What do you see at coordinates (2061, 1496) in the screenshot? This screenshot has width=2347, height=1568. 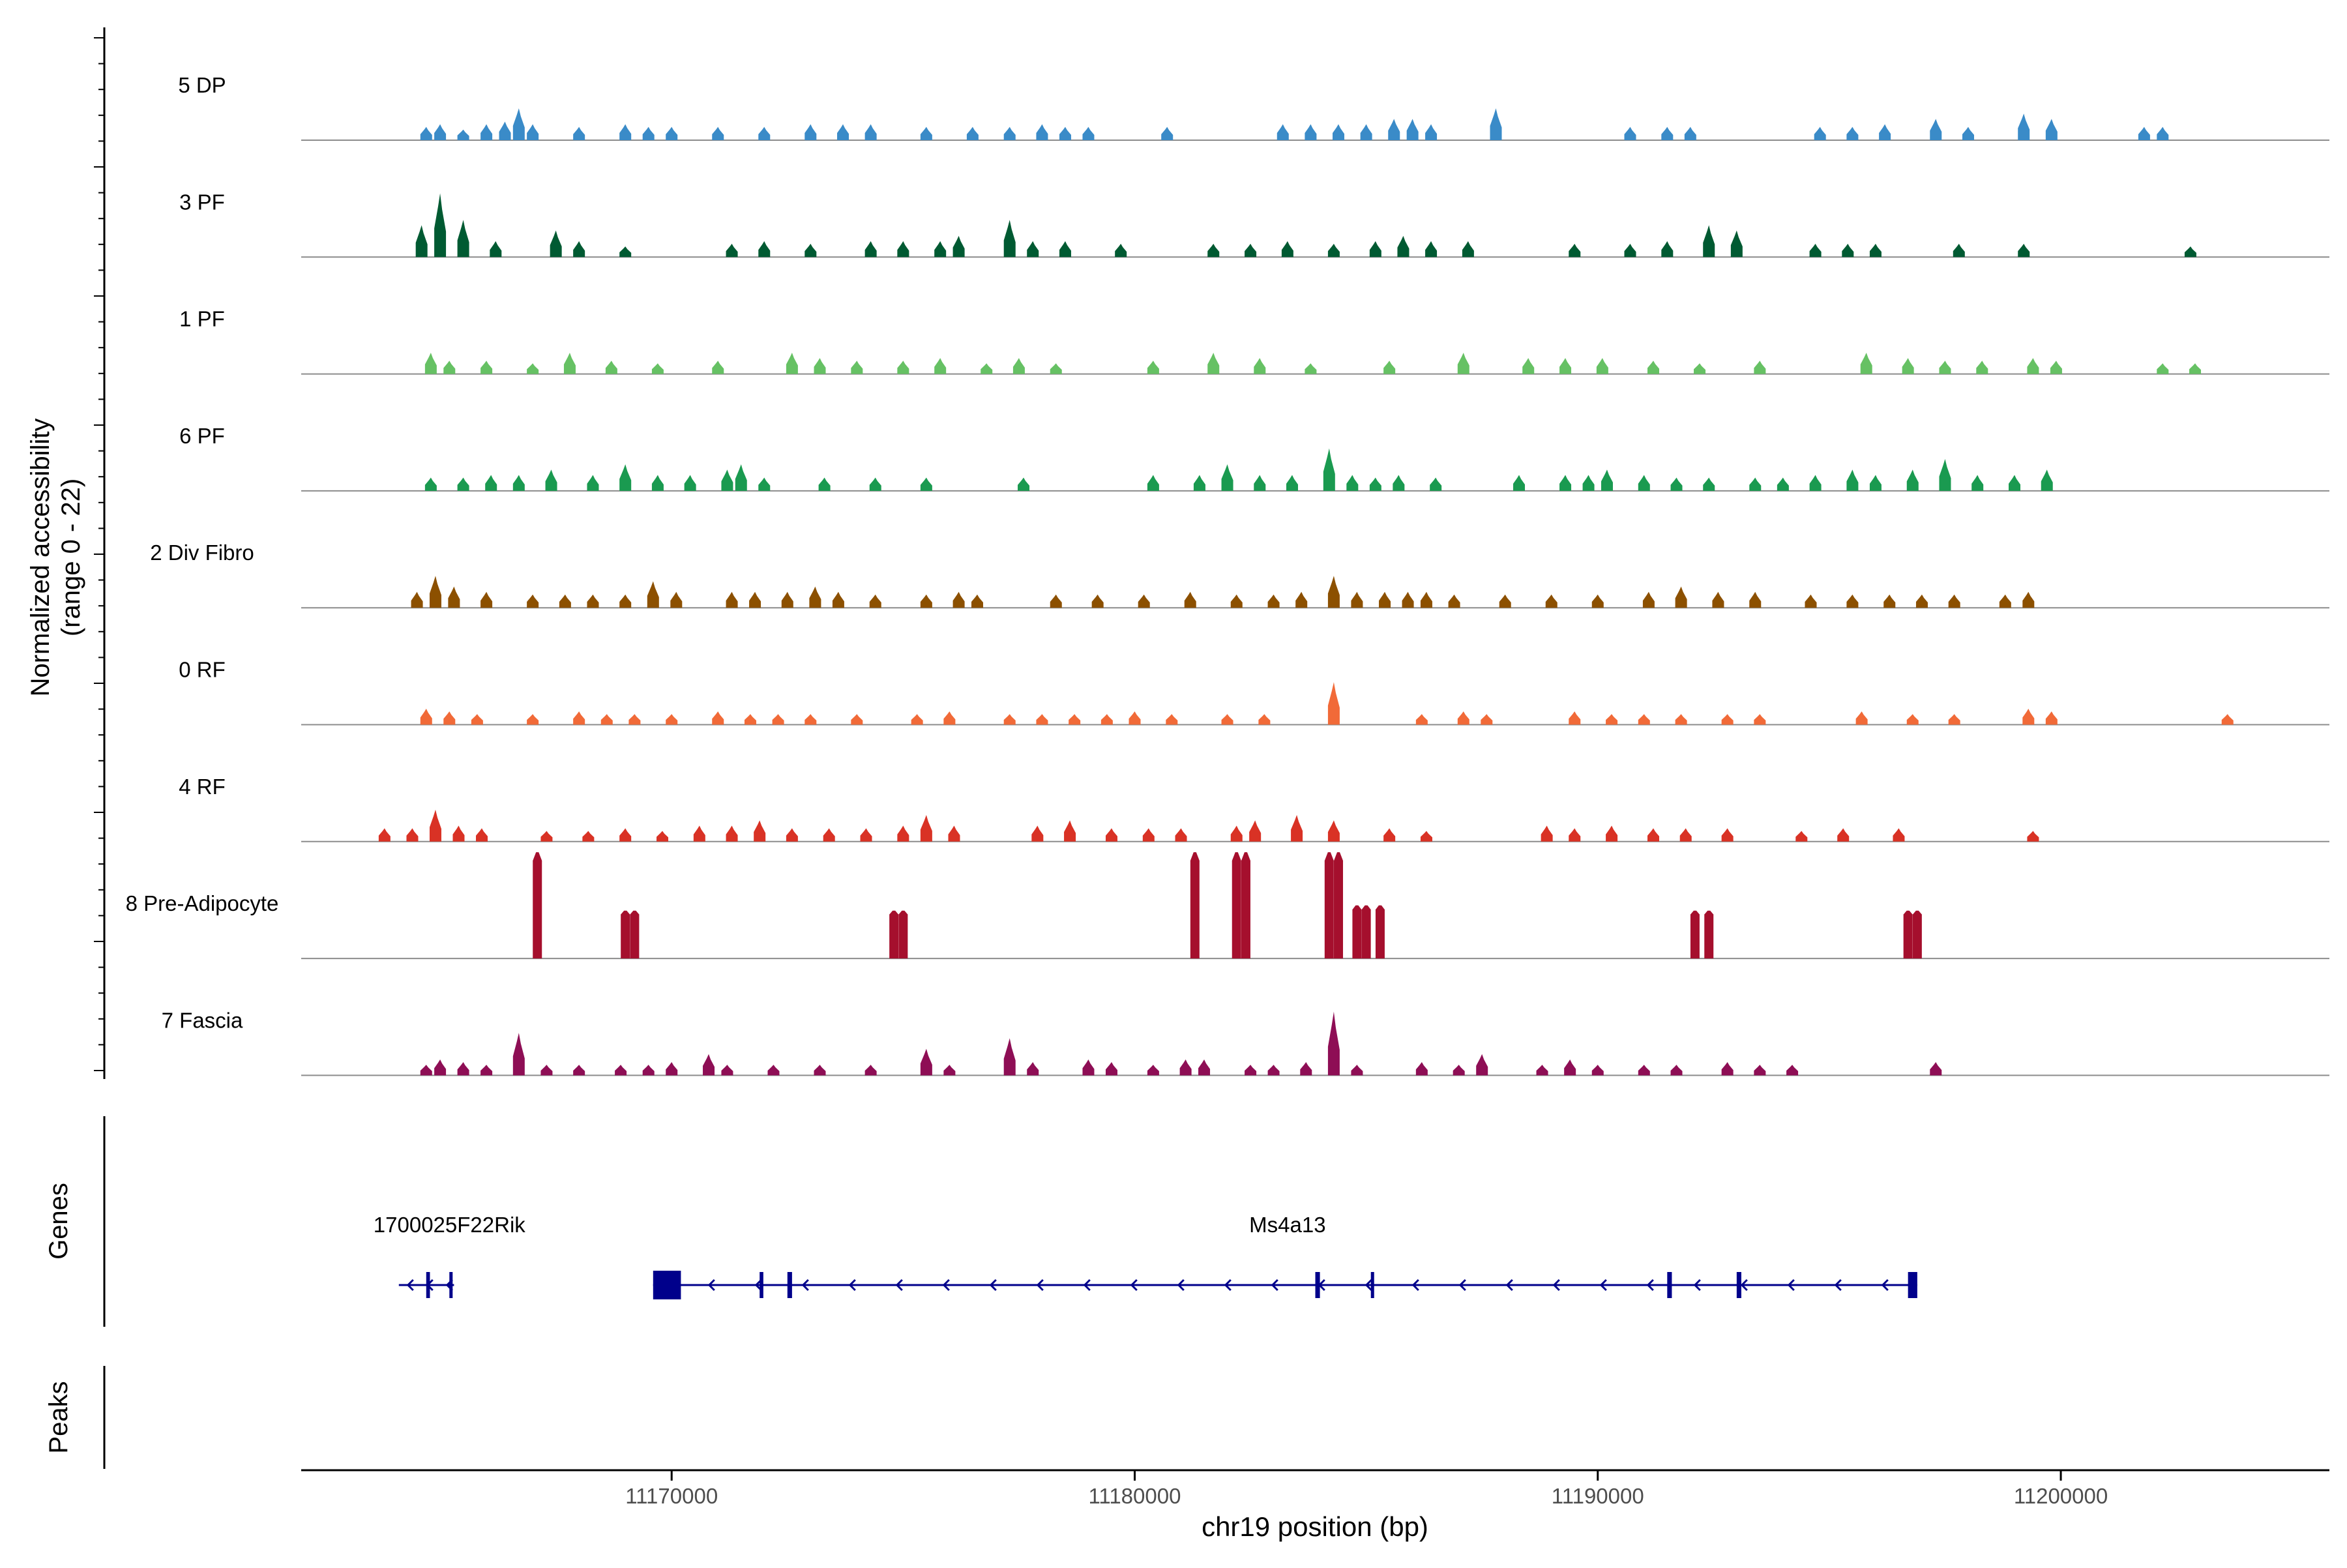 I see `x-axis-tick-label: 11200000` at bounding box center [2061, 1496].